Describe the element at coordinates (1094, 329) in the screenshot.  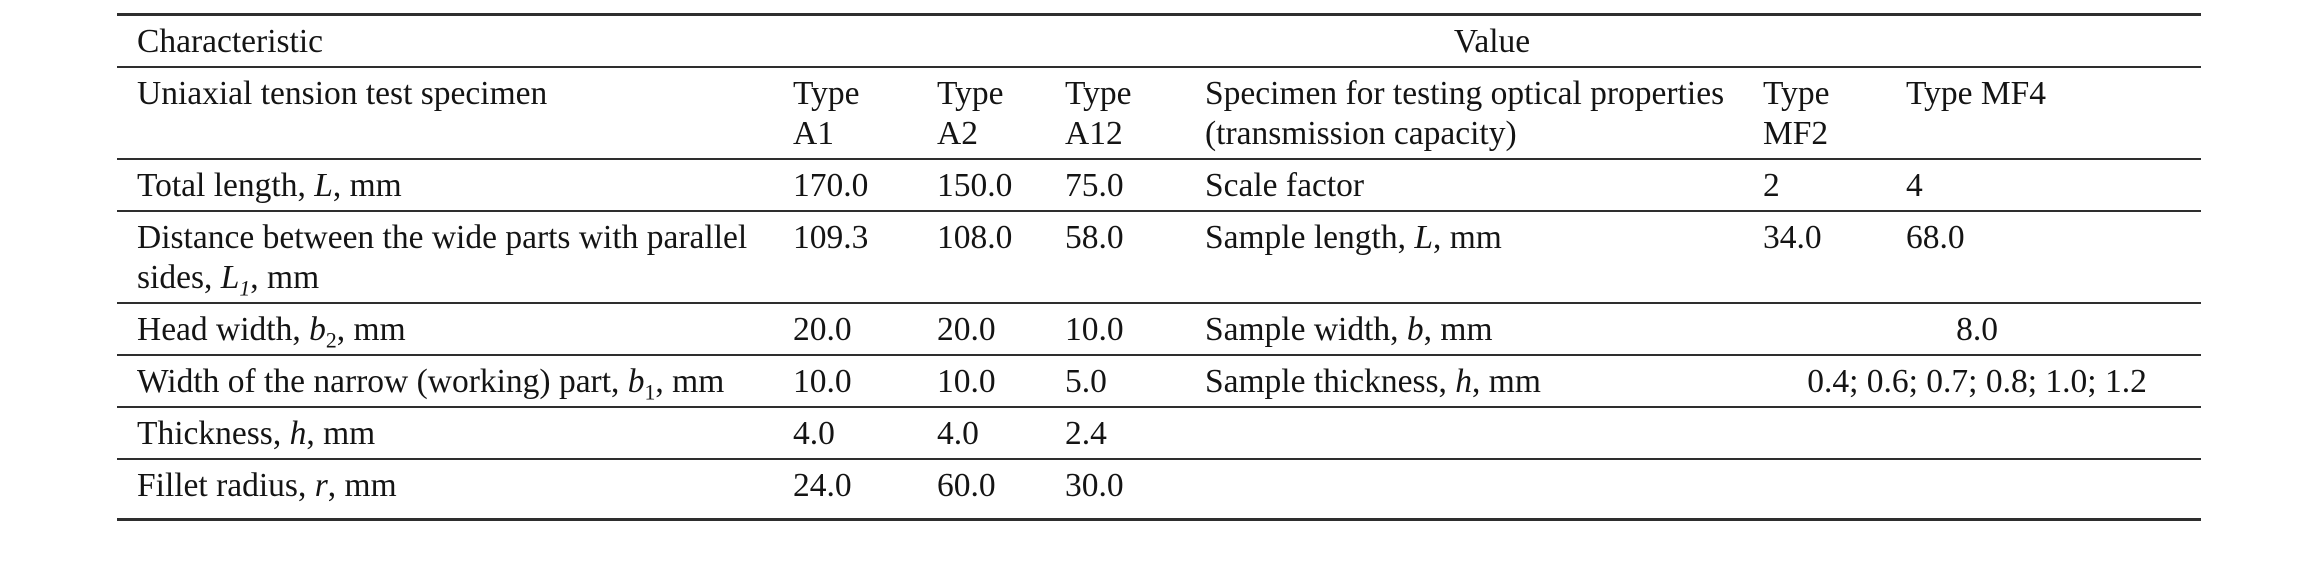
I see `cell-value-a12: 10.0` at that location.